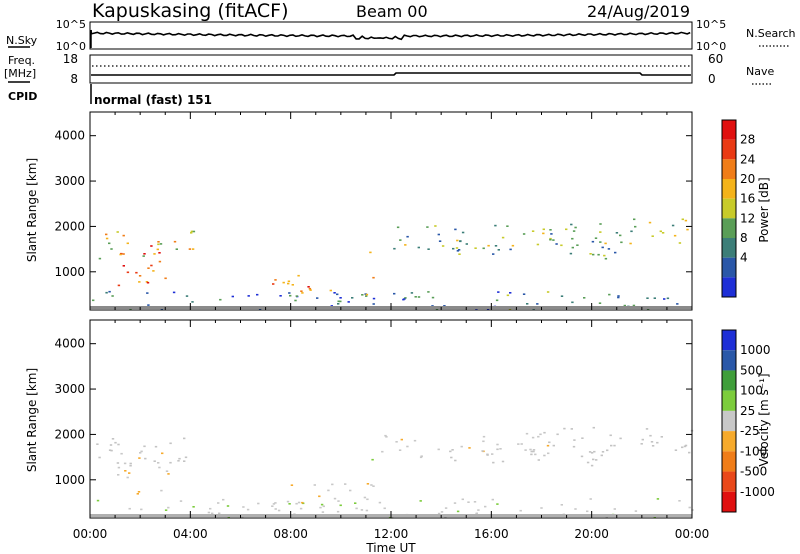  Describe the element at coordinates (757, 492) in the screenshot. I see `colorbar-tick-label: -1000` at that location.